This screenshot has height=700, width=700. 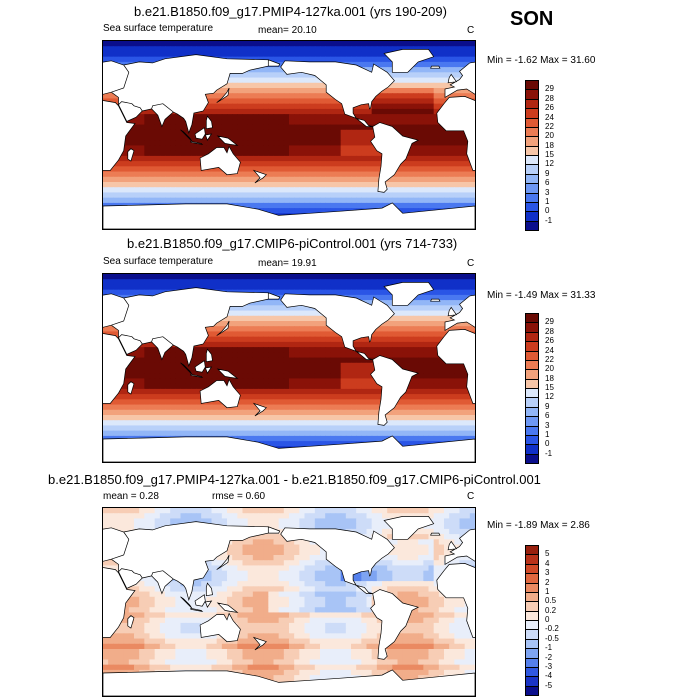 I want to click on panel2-max-label: Max =, so click(x=554, y=295).